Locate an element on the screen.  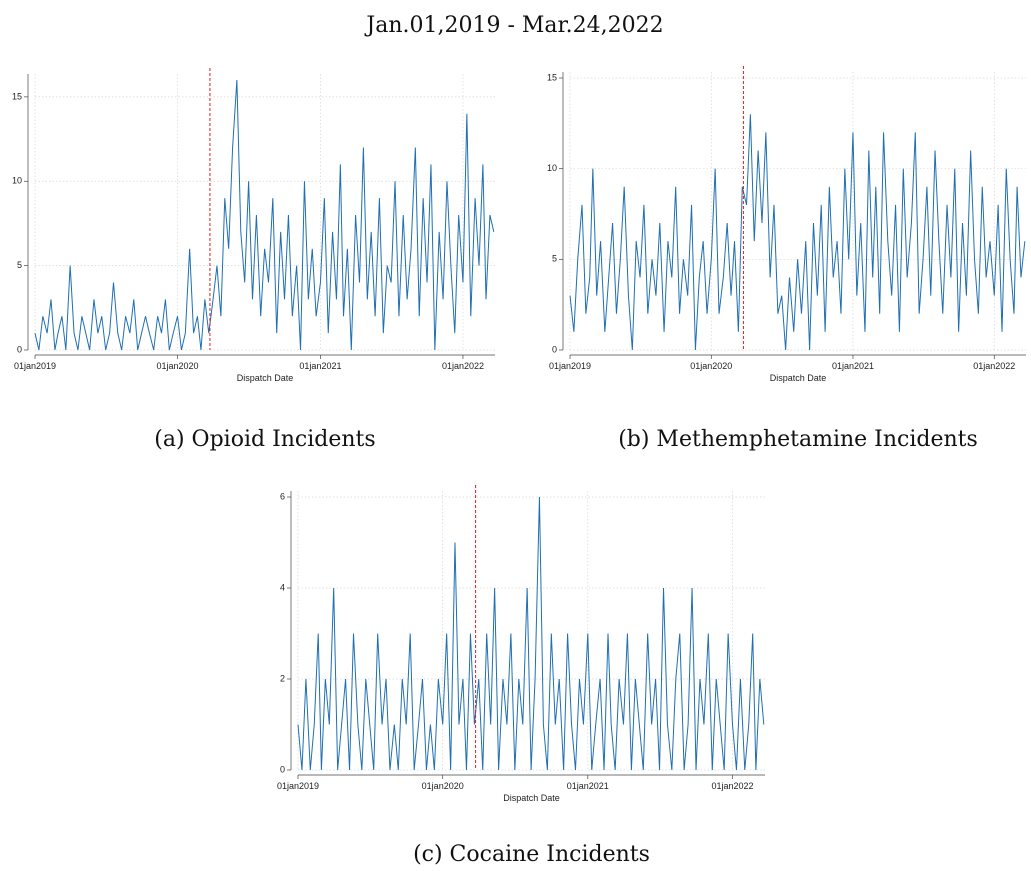
figure-title: Jan.01,2019 - Mar.24,2022 is located at coordinates (513, 25).